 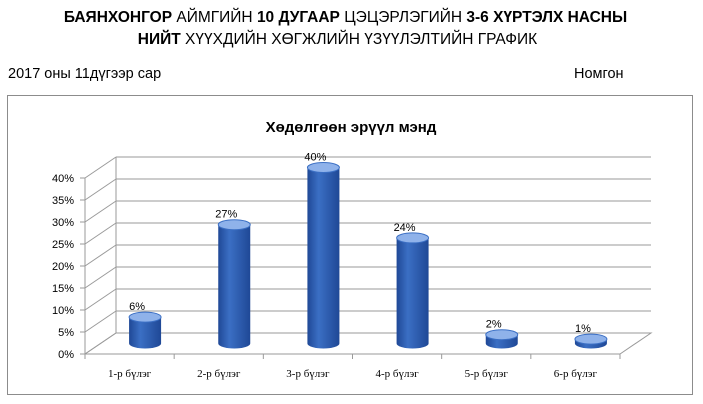 I want to click on y-tick-label: 15%, so click(x=63, y=289).